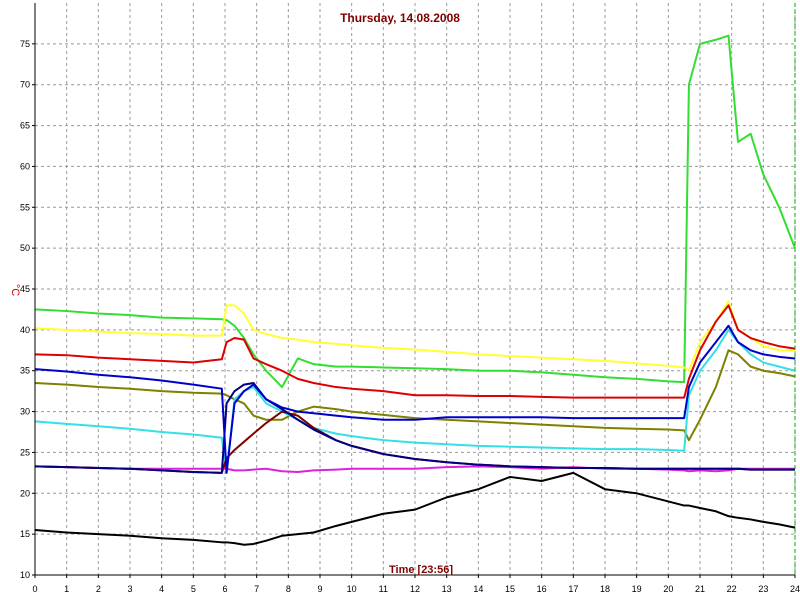 Image resolution: width=800 pixels, height=605 pixels. What do you see at coordinates (542, 589) in the screenshot?
I see `x-tick-label: 16` at bounding box center [542, 589].